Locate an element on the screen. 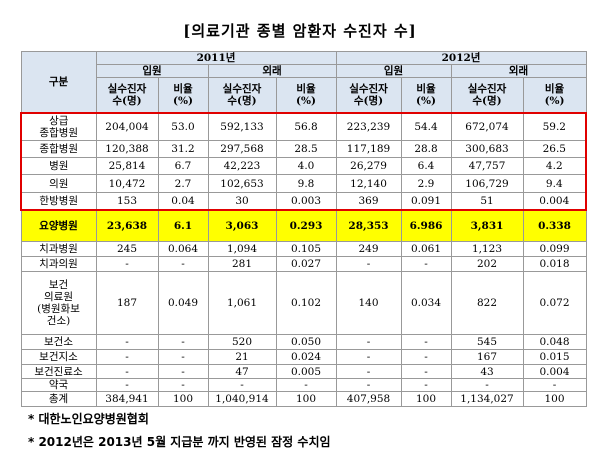  cell: 117,189 is located at coordinates (368, 149).